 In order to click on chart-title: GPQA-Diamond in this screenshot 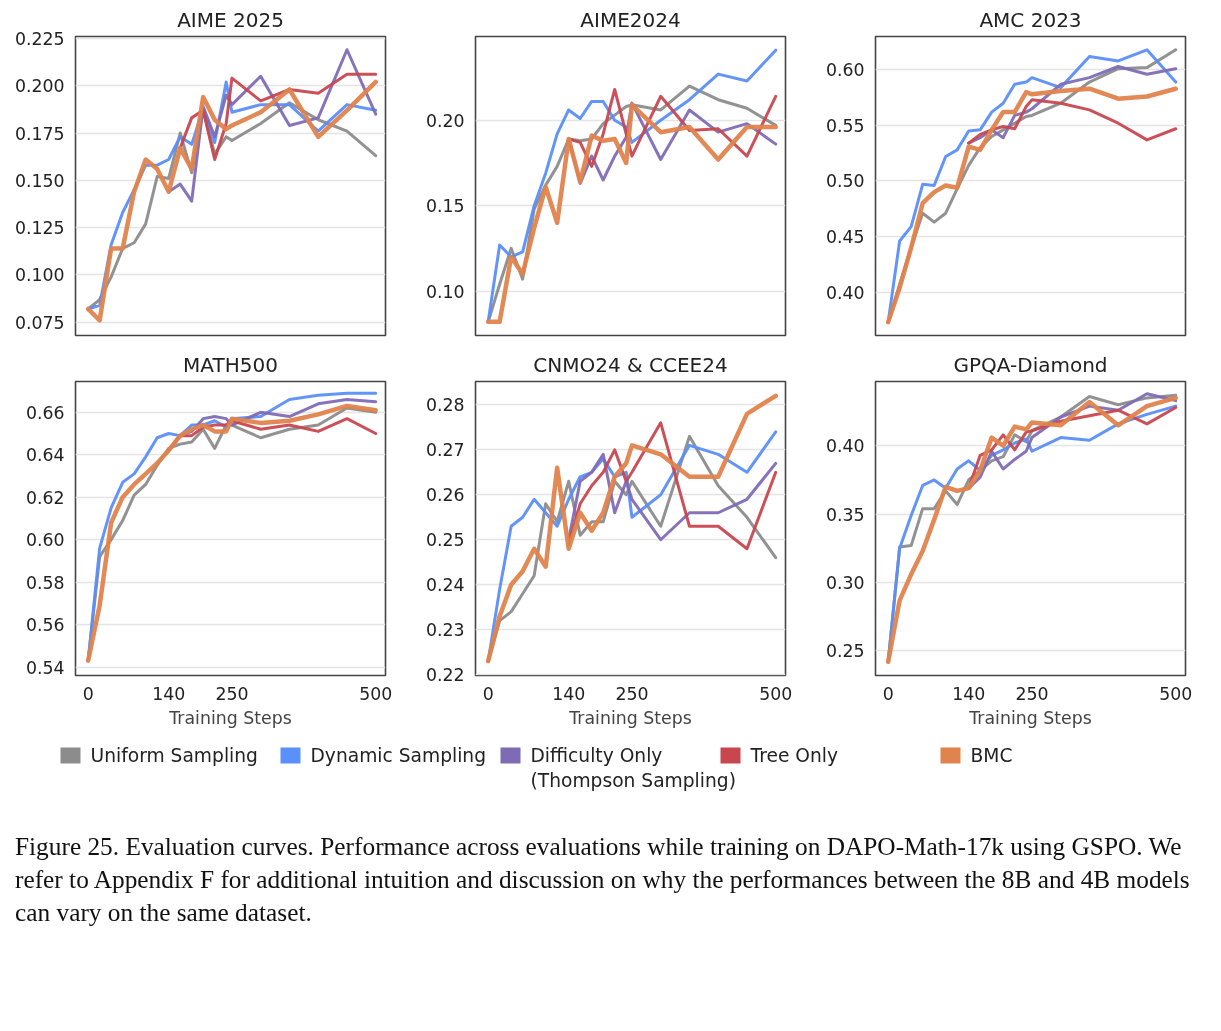, I will do `click(1030, 364)`.